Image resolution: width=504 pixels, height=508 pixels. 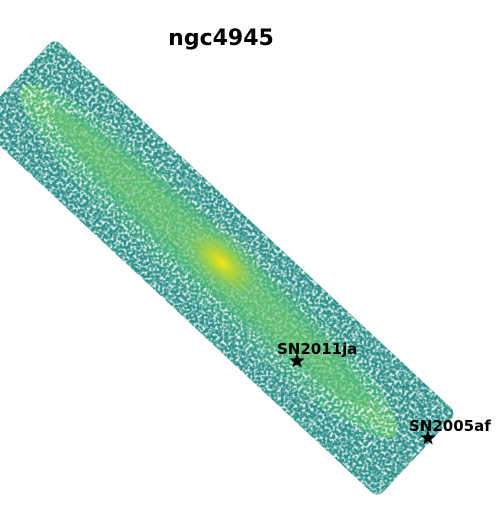 I want to click on supernova-label: SN2005af, so click(x=450, y=426).